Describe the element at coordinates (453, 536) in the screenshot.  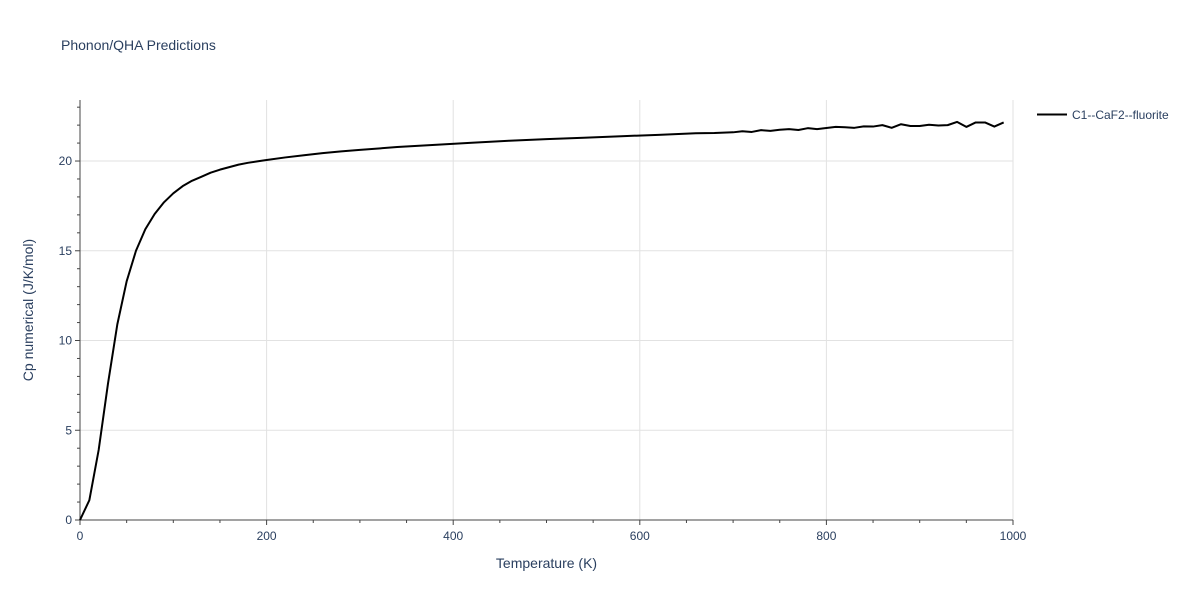
I see `x-tick-label: 400` at that location.